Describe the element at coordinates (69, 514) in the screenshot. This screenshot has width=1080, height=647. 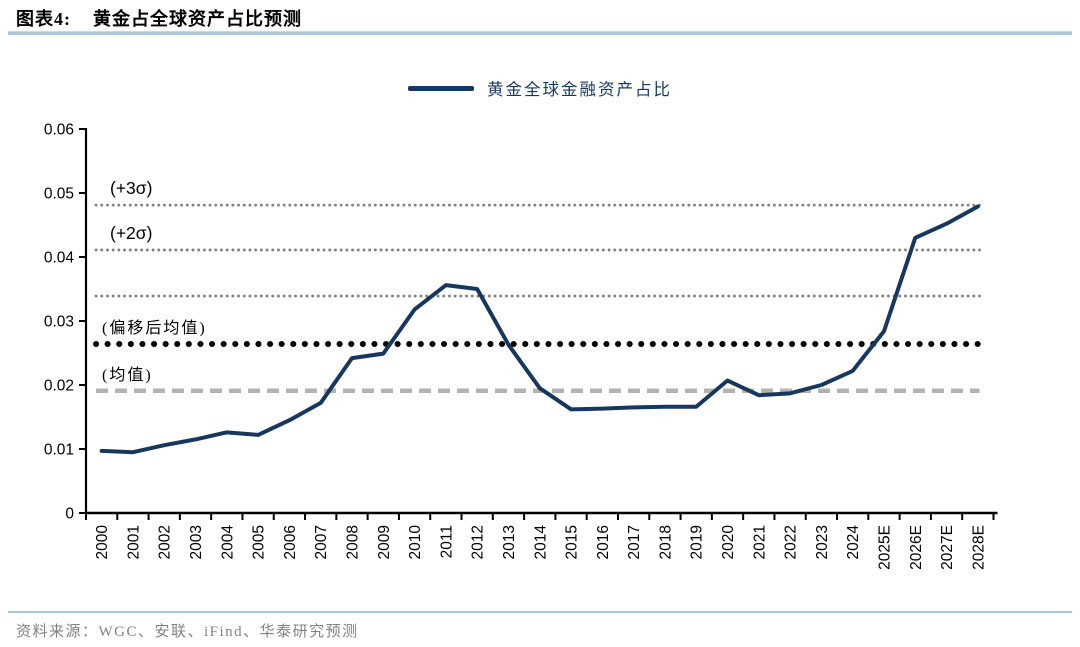
I see `y-tick-label: 0` at that location.